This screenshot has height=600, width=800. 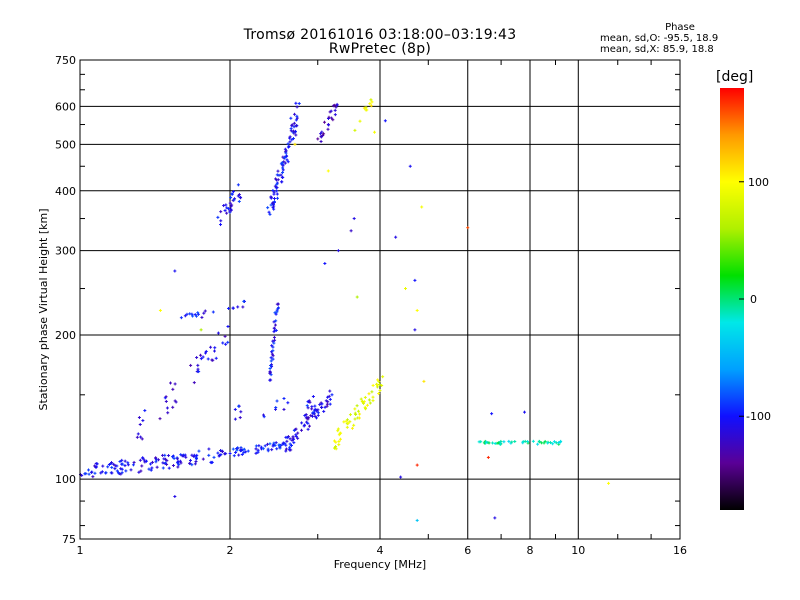 What do you see at coordinates (380, 49) in the screenshot?
I see `chart-title-line2: RwPretec (8p)` at bounding box center [380, 49].